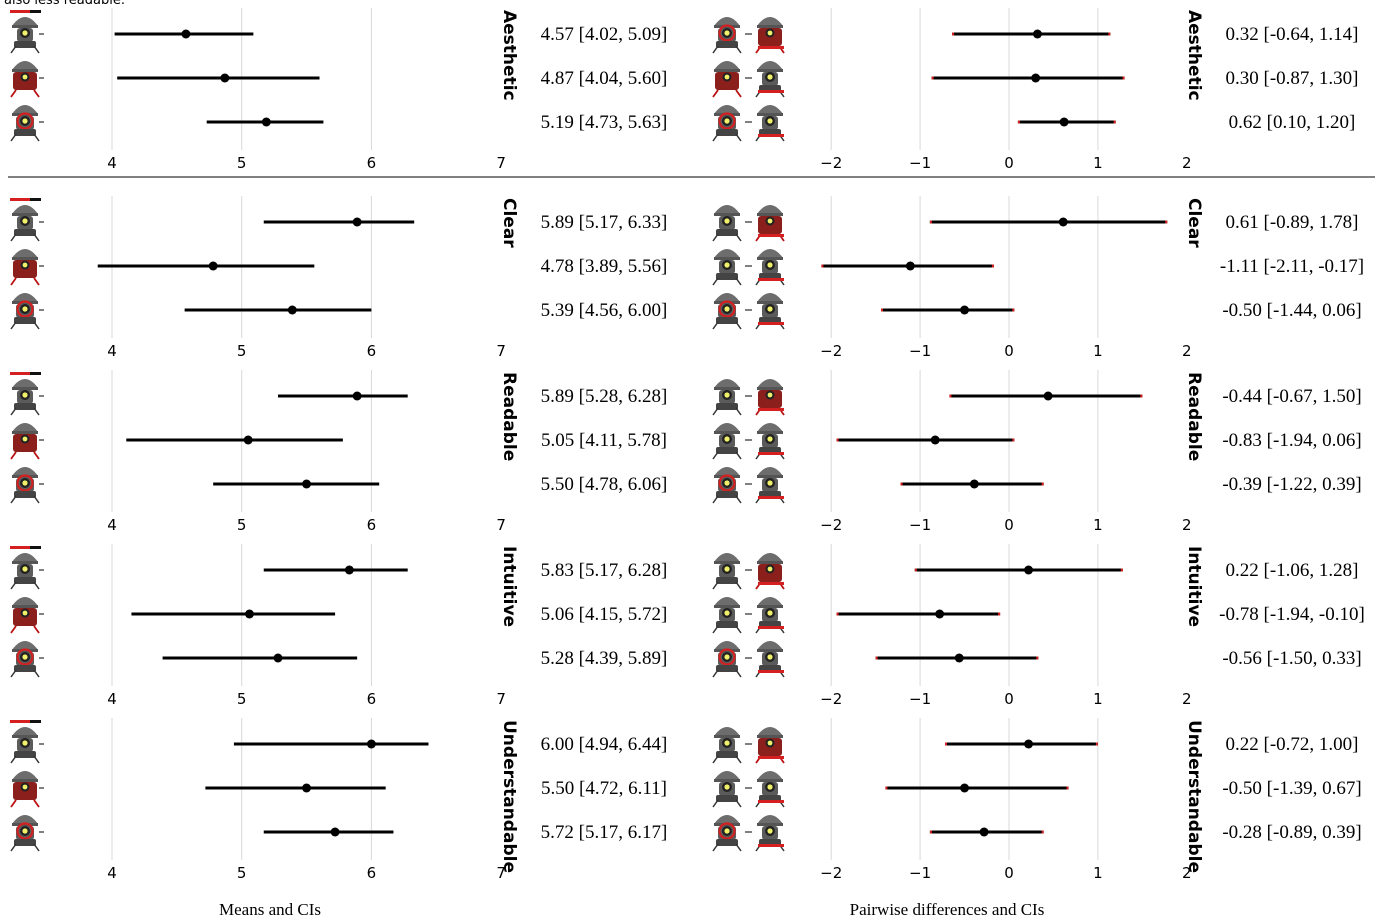 This screenshot has width=1389, height=923. I want to click on diff-label: 0.22 [-0.72, 1.00], so click(1292, 744).